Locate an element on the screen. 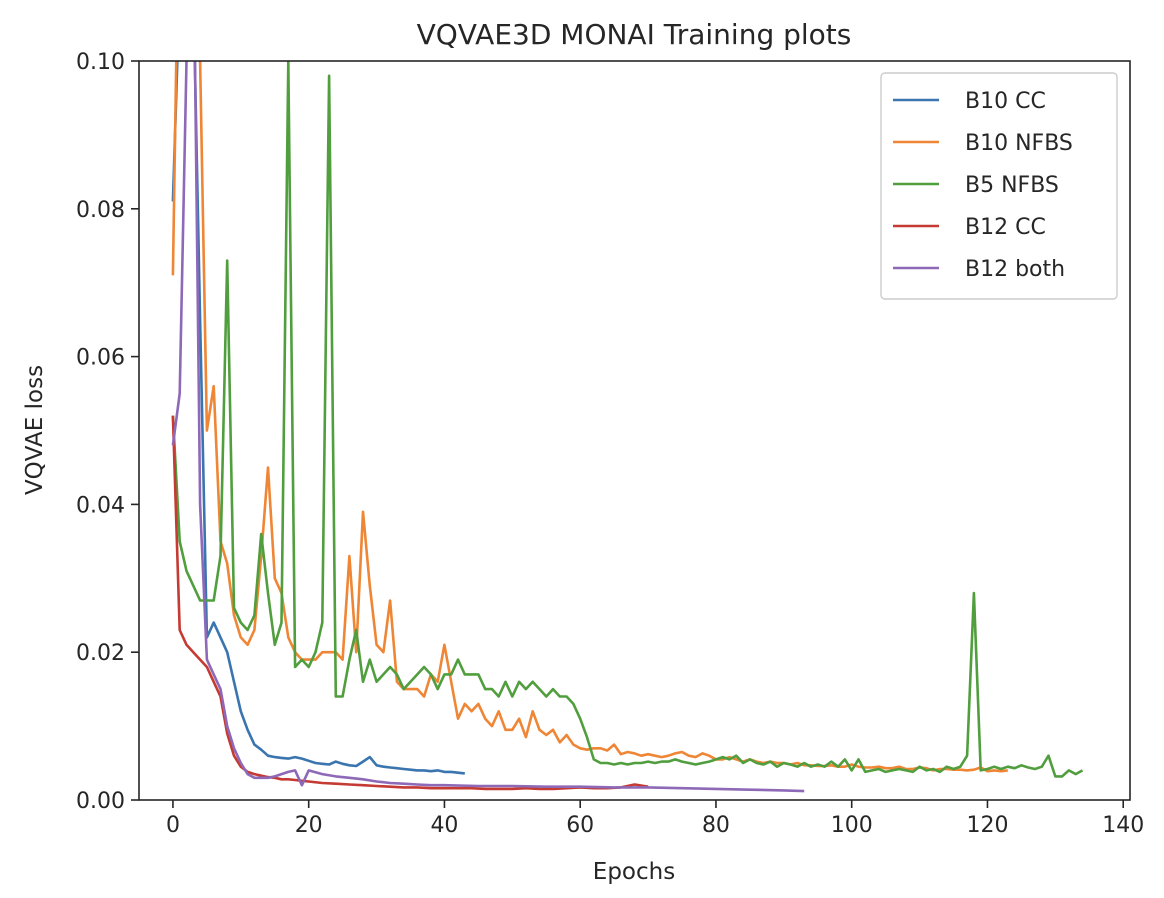 This screenshot has height=898, width=1164. y-axis: 0.00 0.02 0.04 0.06 0.08 0.10 is located at coordinates (107, 432).